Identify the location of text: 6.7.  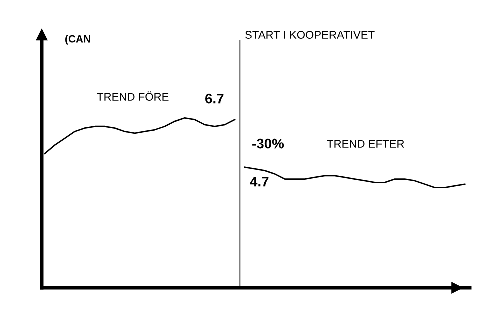
(215, 99).